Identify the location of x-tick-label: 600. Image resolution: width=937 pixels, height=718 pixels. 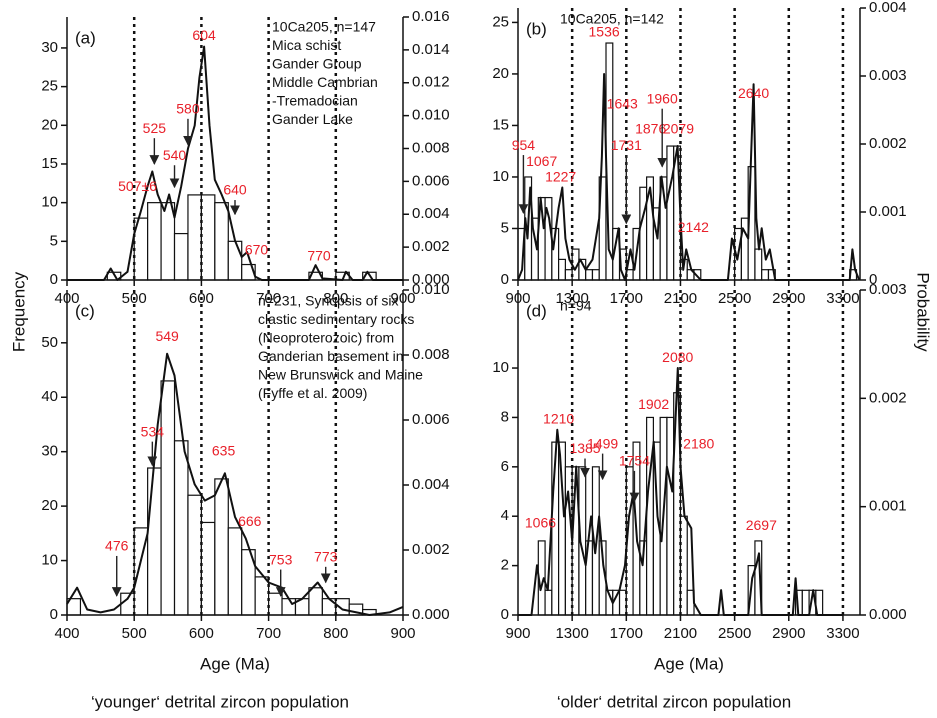
(201, 633).